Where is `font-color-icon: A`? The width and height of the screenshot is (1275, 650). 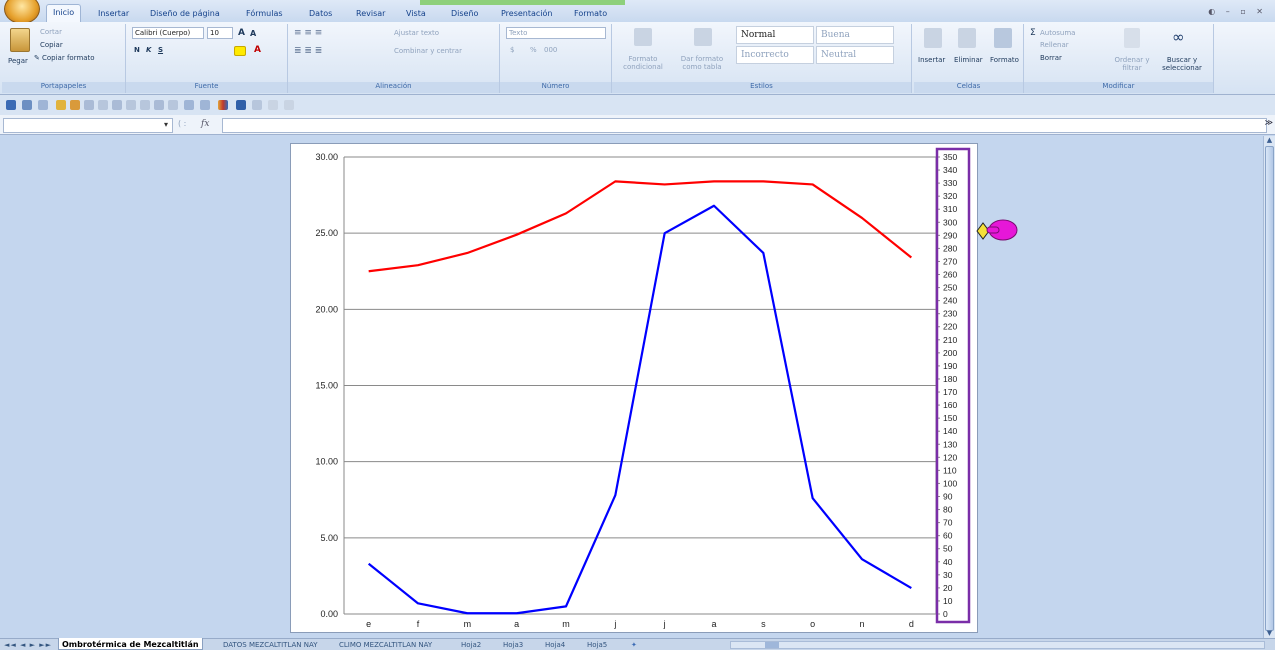 font-color-icon: A is located at coordinates (257, 50).